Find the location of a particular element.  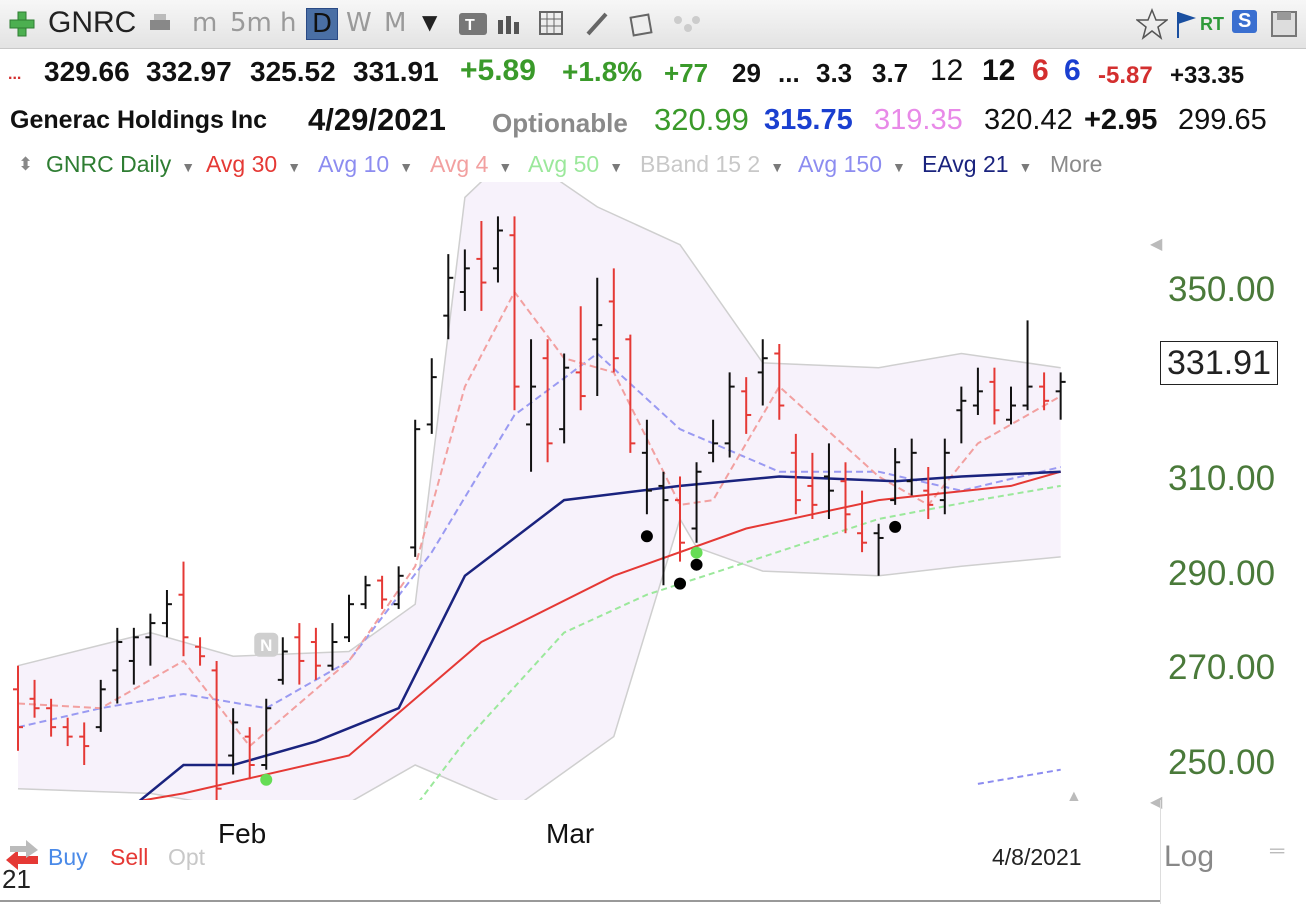

interval-5m: 5m is located at coordinates (251, 23).